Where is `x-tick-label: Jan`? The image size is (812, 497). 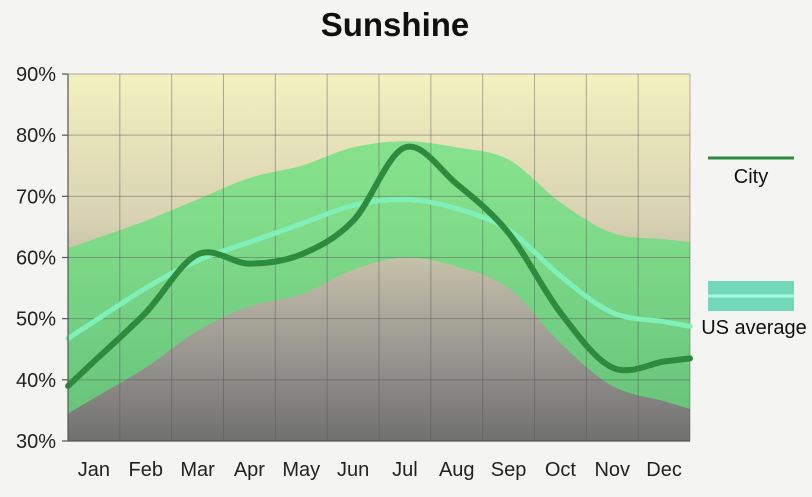
x-tick-label: Jan is located at coordinates (94, 470).